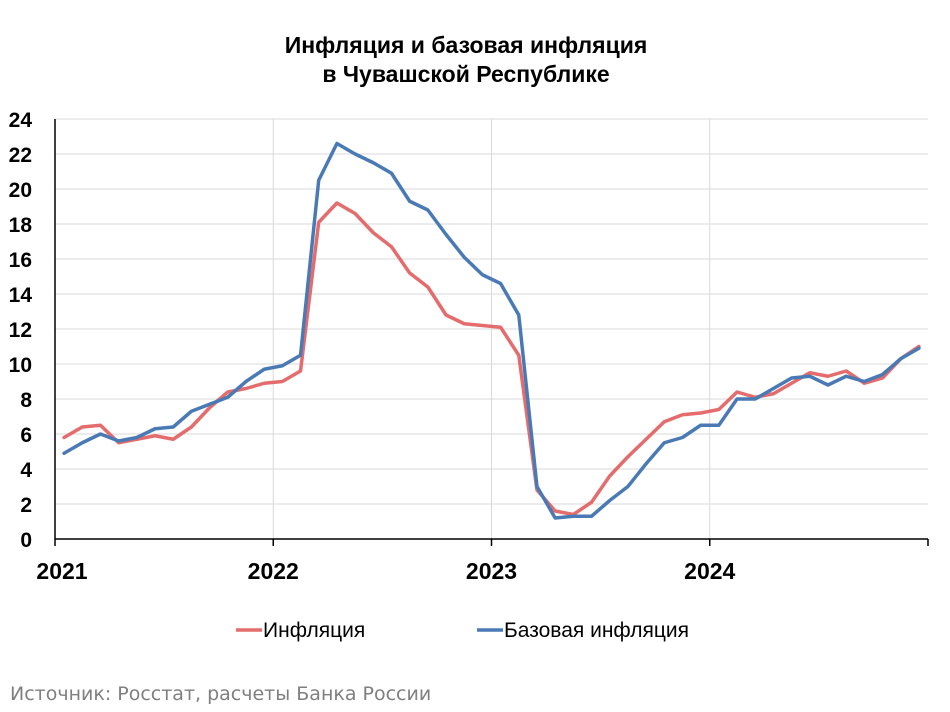 The image size is (950, 712). Describe the element at coordinates (273, 571) in the screenshot. I see `x-tick-label: 2022` at that location.